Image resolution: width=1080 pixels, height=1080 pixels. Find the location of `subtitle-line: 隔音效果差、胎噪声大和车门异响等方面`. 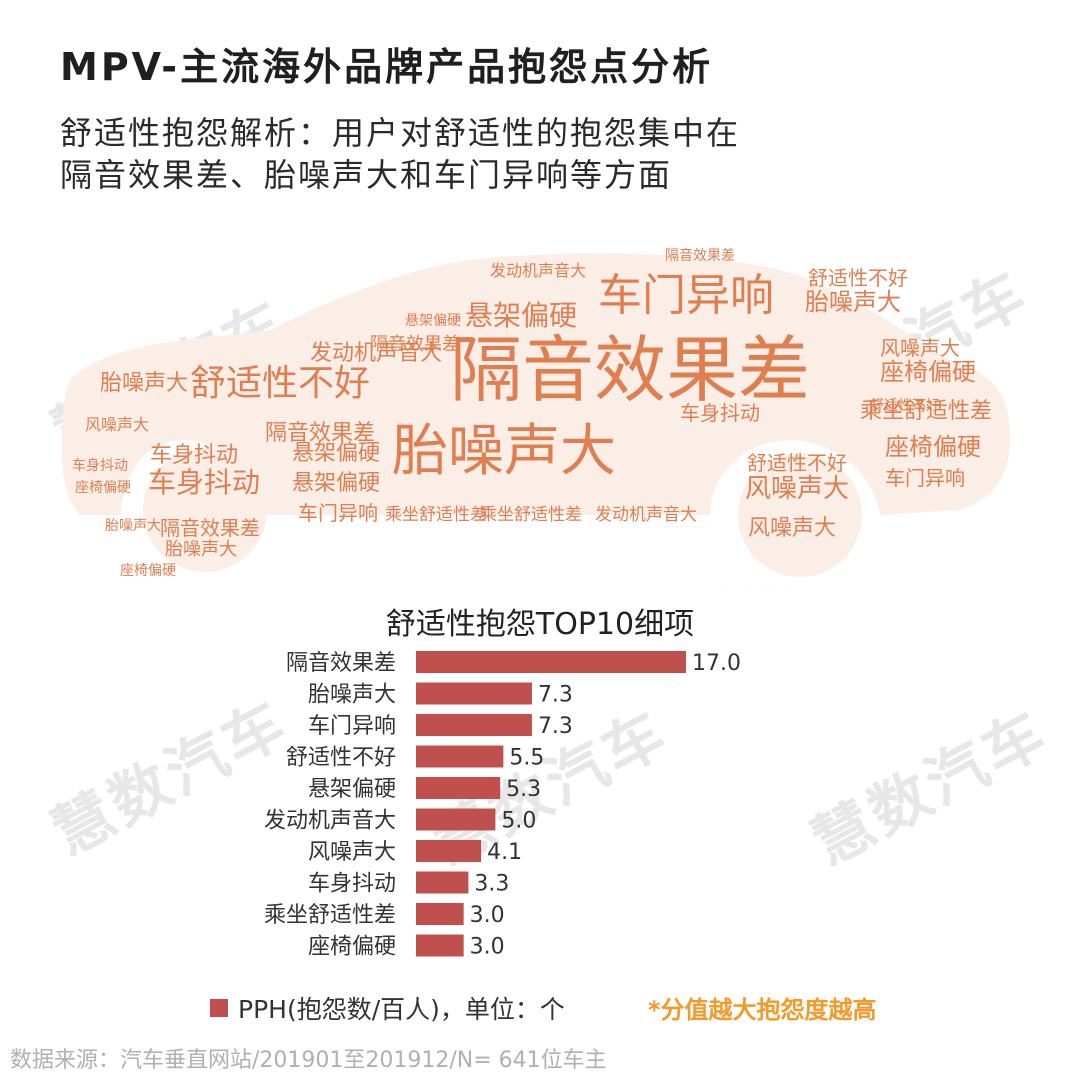

subtitle-line: 隔音效果差、胎噪声大和车门异响等方面 is located at coordinates (366, 175).